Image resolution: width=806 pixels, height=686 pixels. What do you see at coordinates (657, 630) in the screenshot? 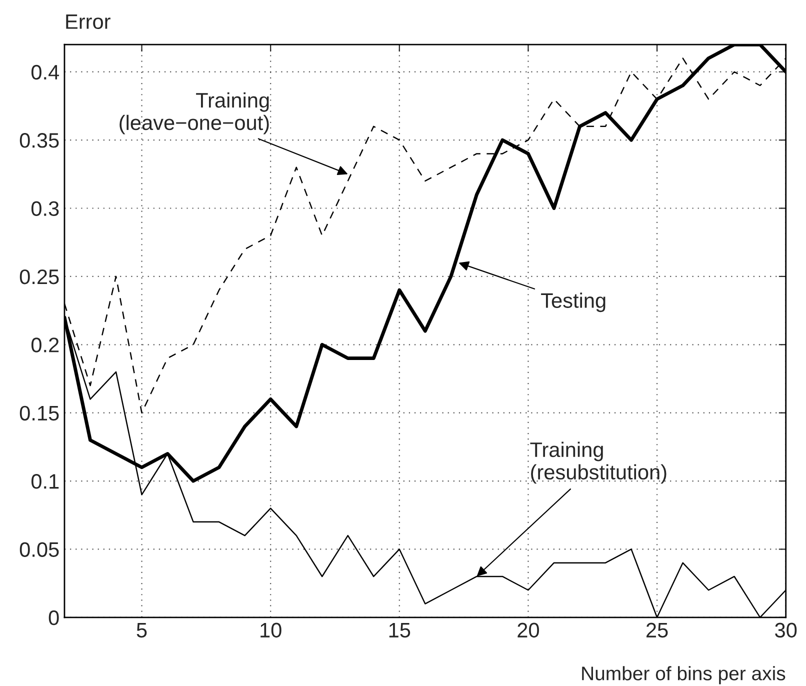
I see `x-tick-label: 25` at bounding box center [657, 630].